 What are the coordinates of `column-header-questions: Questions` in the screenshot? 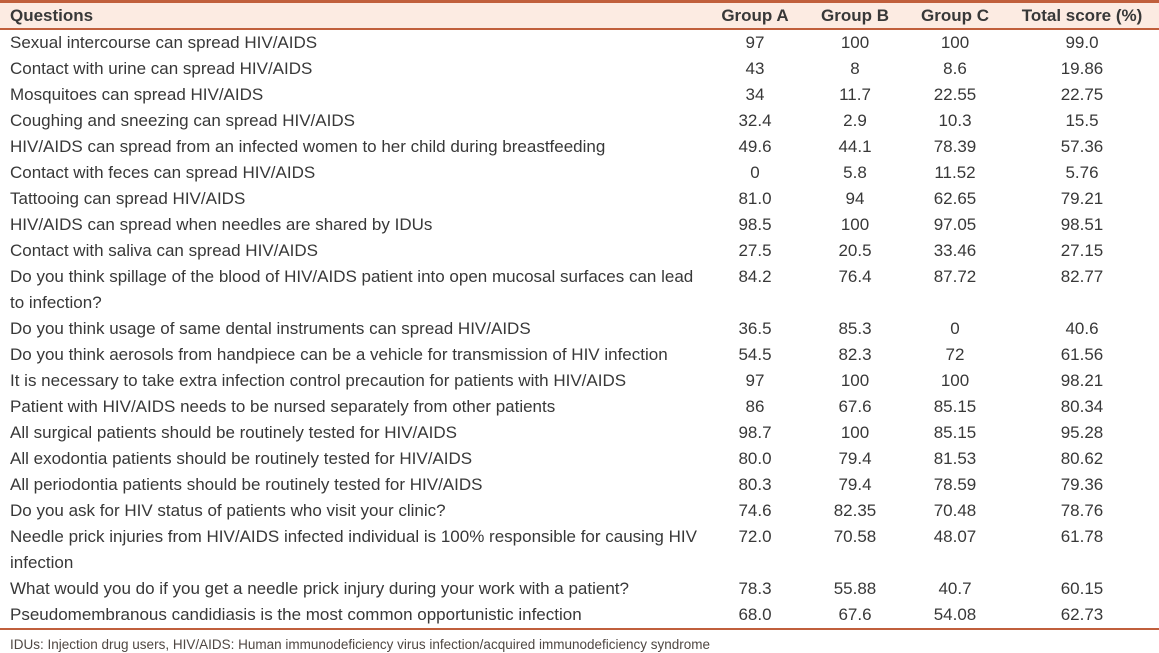 It's located at (352, 15).